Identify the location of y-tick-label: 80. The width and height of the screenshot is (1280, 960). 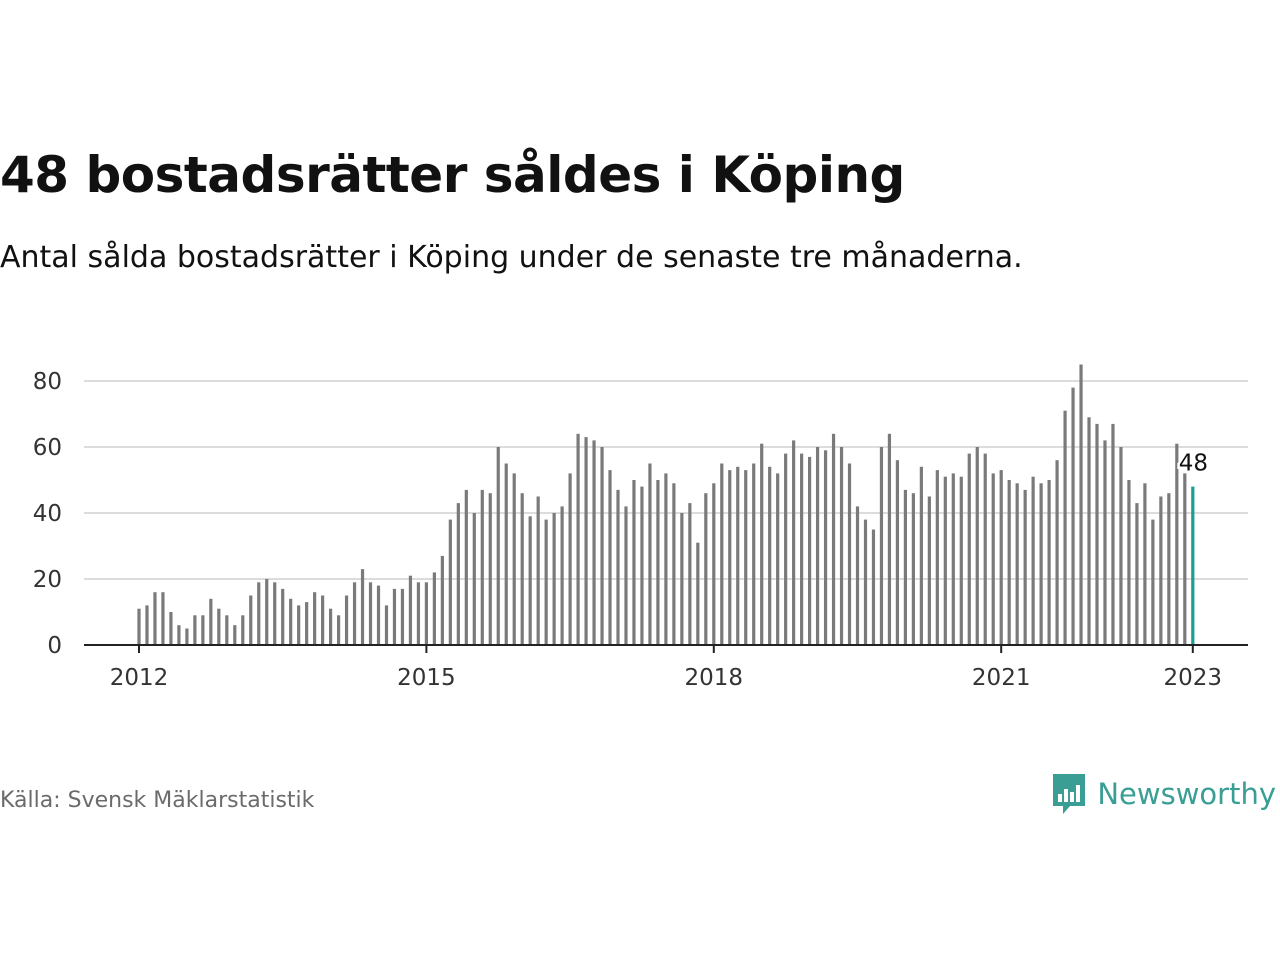
(47, 382).